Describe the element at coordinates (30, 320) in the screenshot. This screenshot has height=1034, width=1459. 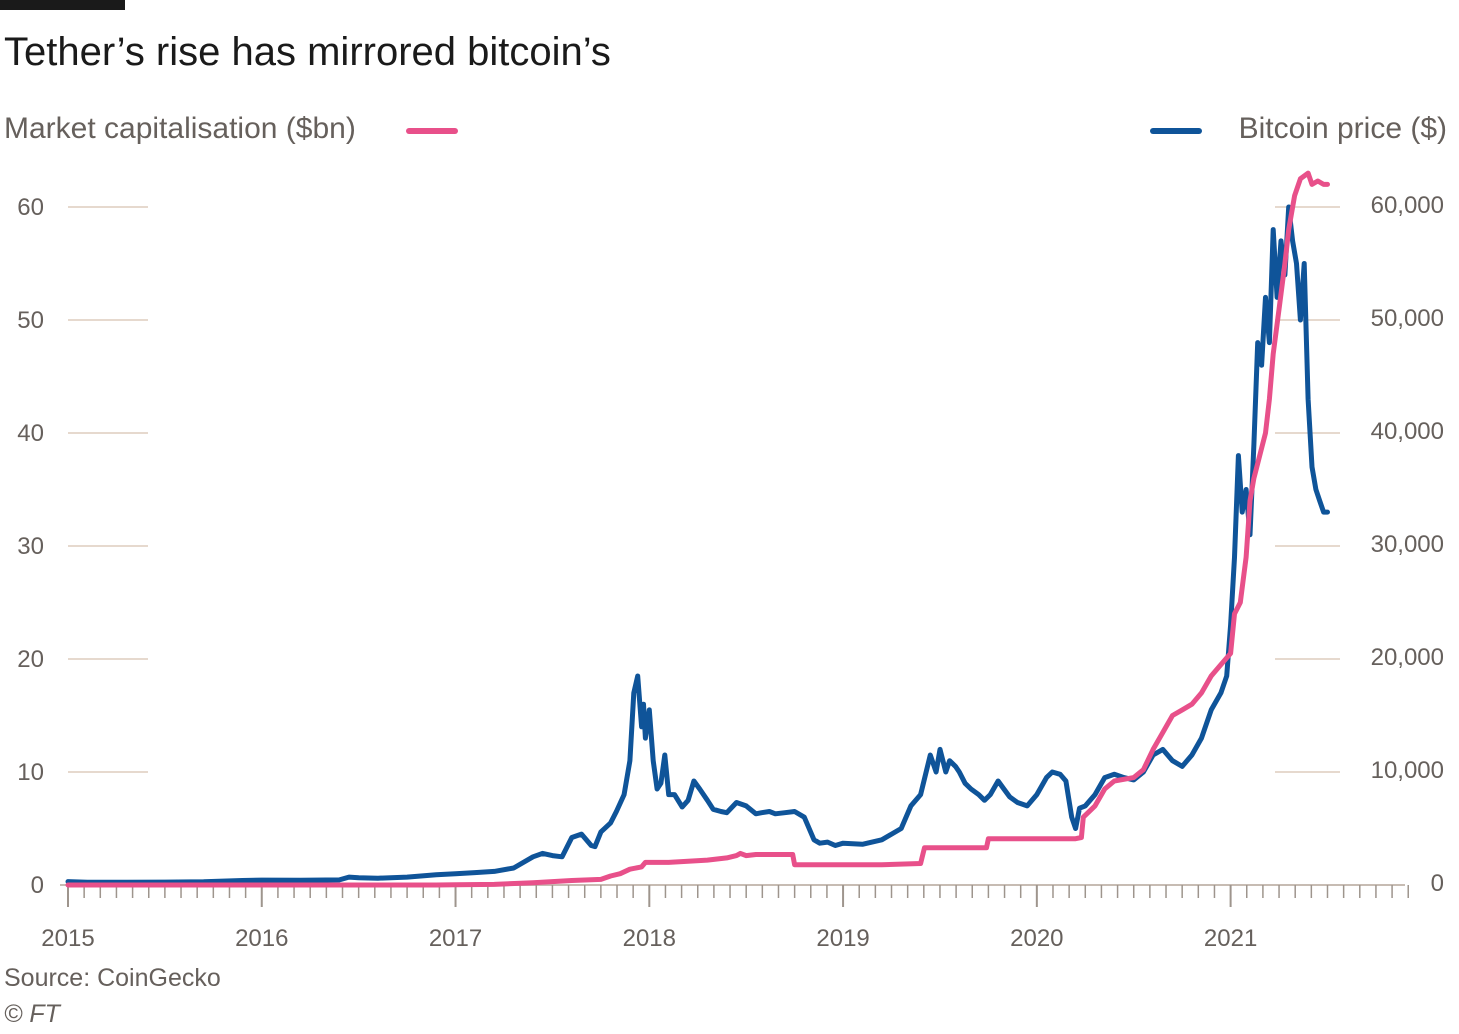
I see `left-tick-label: 50` at that location.